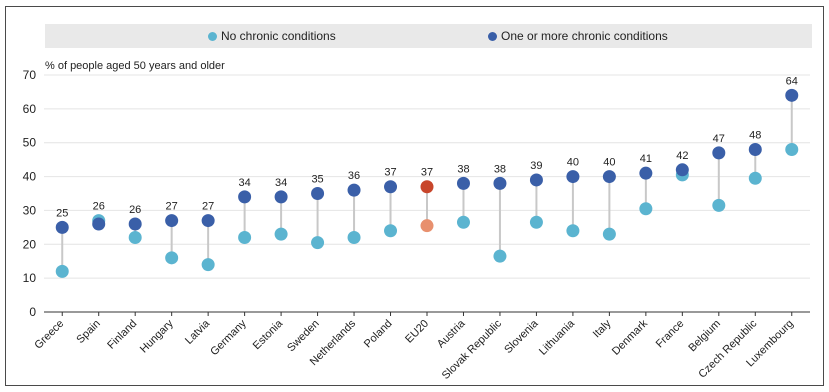 Image resolution: width=829 pixels, height=392 pixels. What do you see at coordinates (573, 177) in the screenshot?
I see `point-one-or-more-lithuania` at bounding box center [573, 177].